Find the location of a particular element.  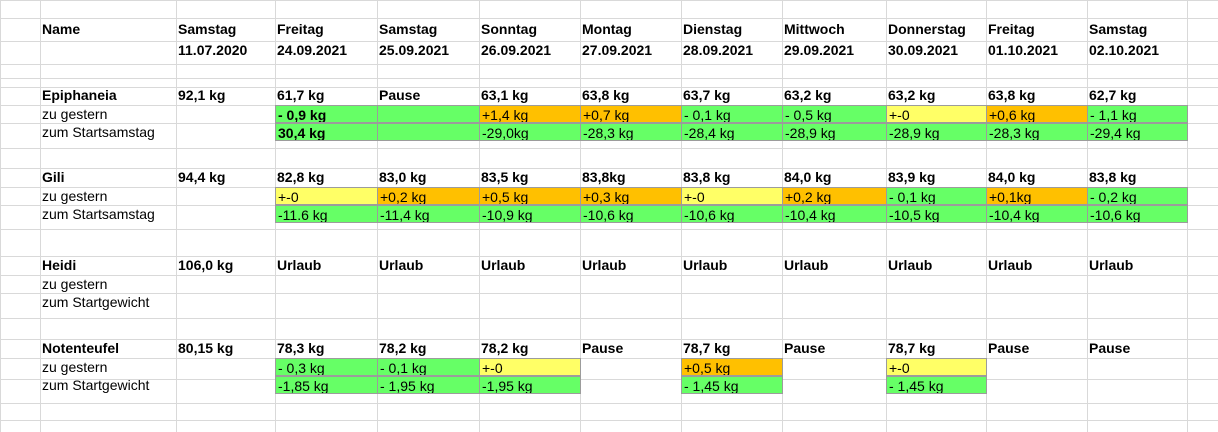

diff-cell: +0,1kg is located at coordinates (1037, 196).